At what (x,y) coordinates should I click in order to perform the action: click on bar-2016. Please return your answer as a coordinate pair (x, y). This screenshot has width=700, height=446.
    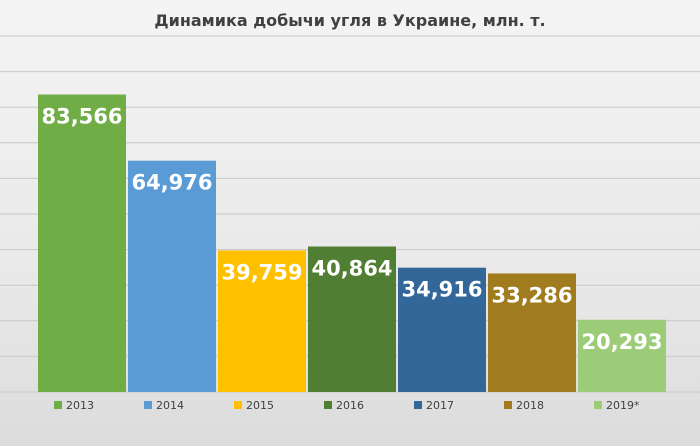
    Looking at the image, I should click on (352, 319).